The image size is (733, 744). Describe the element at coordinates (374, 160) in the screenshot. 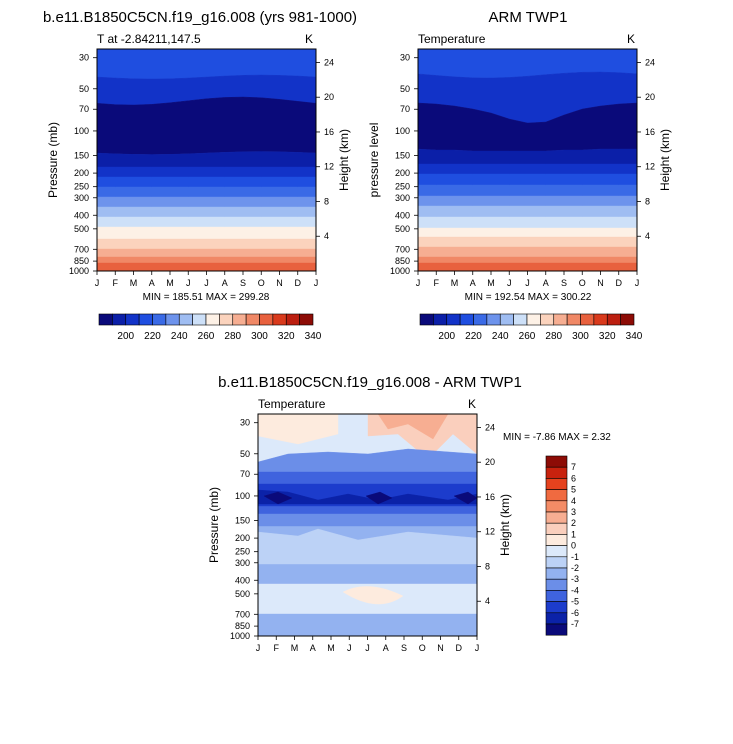

I see `obs-y-axis-title: pressure level` at that location.